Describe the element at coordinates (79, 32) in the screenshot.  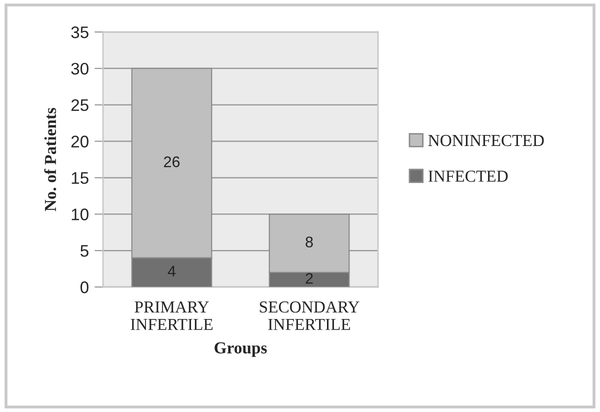
I see `y-tick-label: 35` at that location.